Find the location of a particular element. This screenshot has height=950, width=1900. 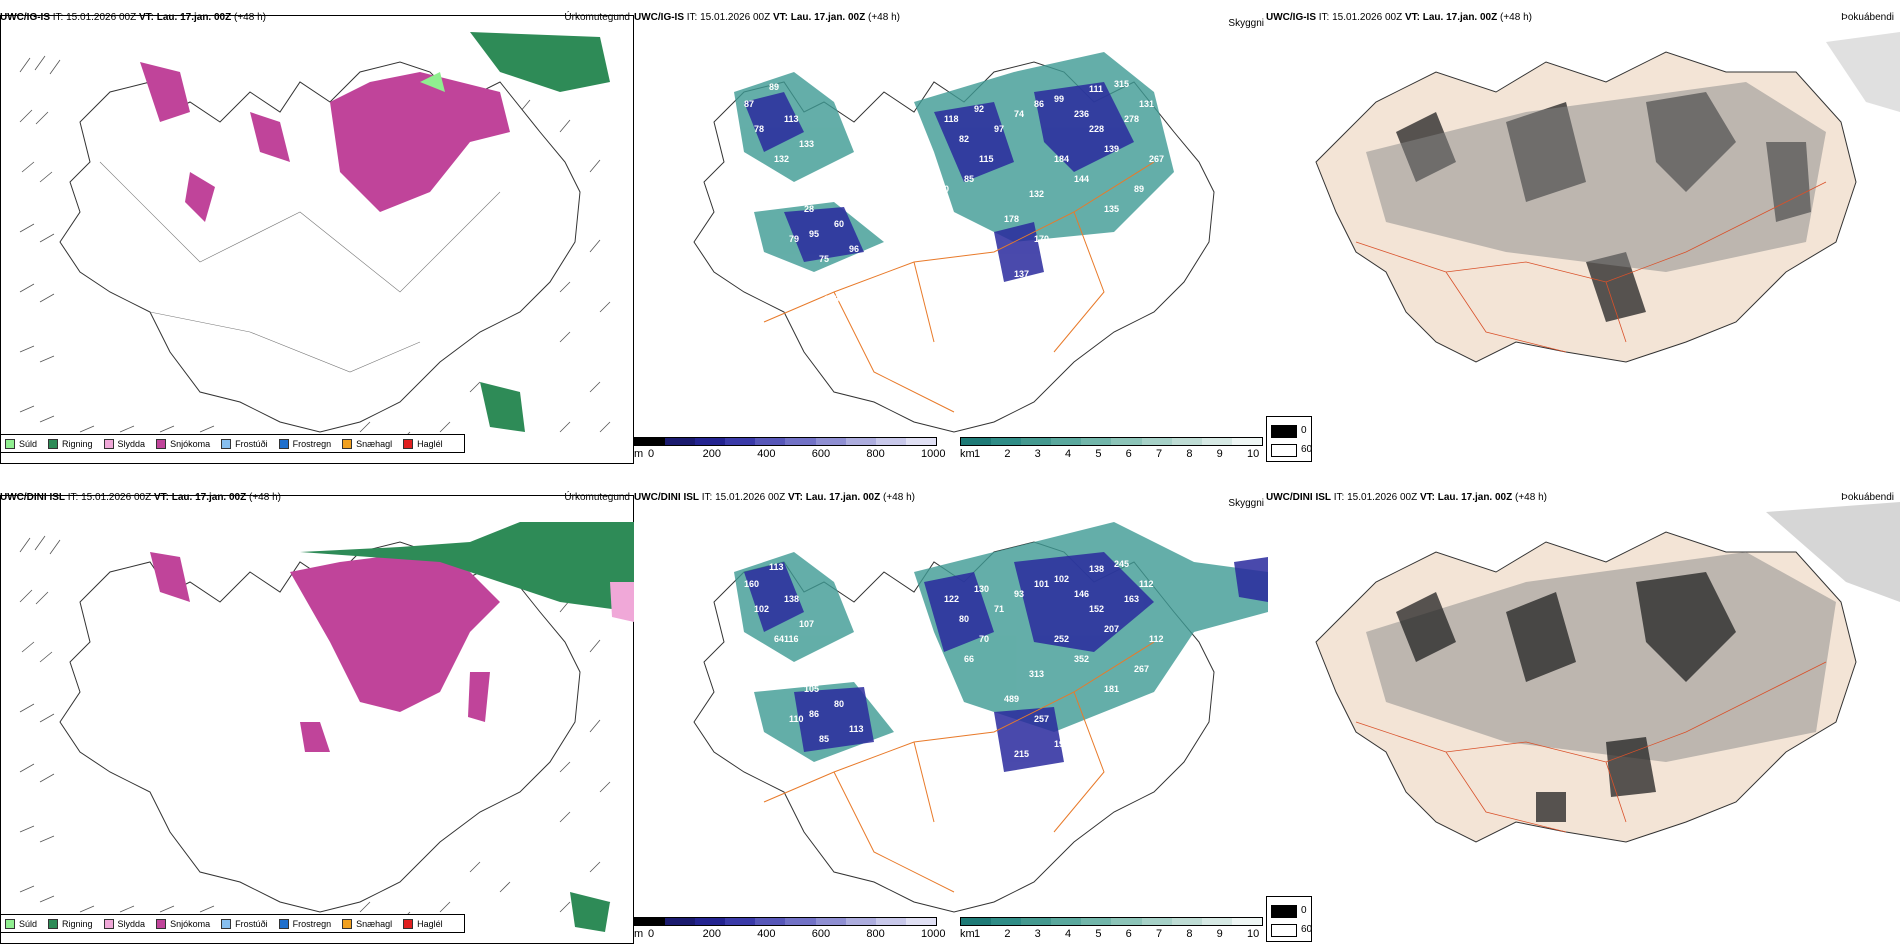

colorbar-tick-label: 8 is located at coordinates (1189, 934).